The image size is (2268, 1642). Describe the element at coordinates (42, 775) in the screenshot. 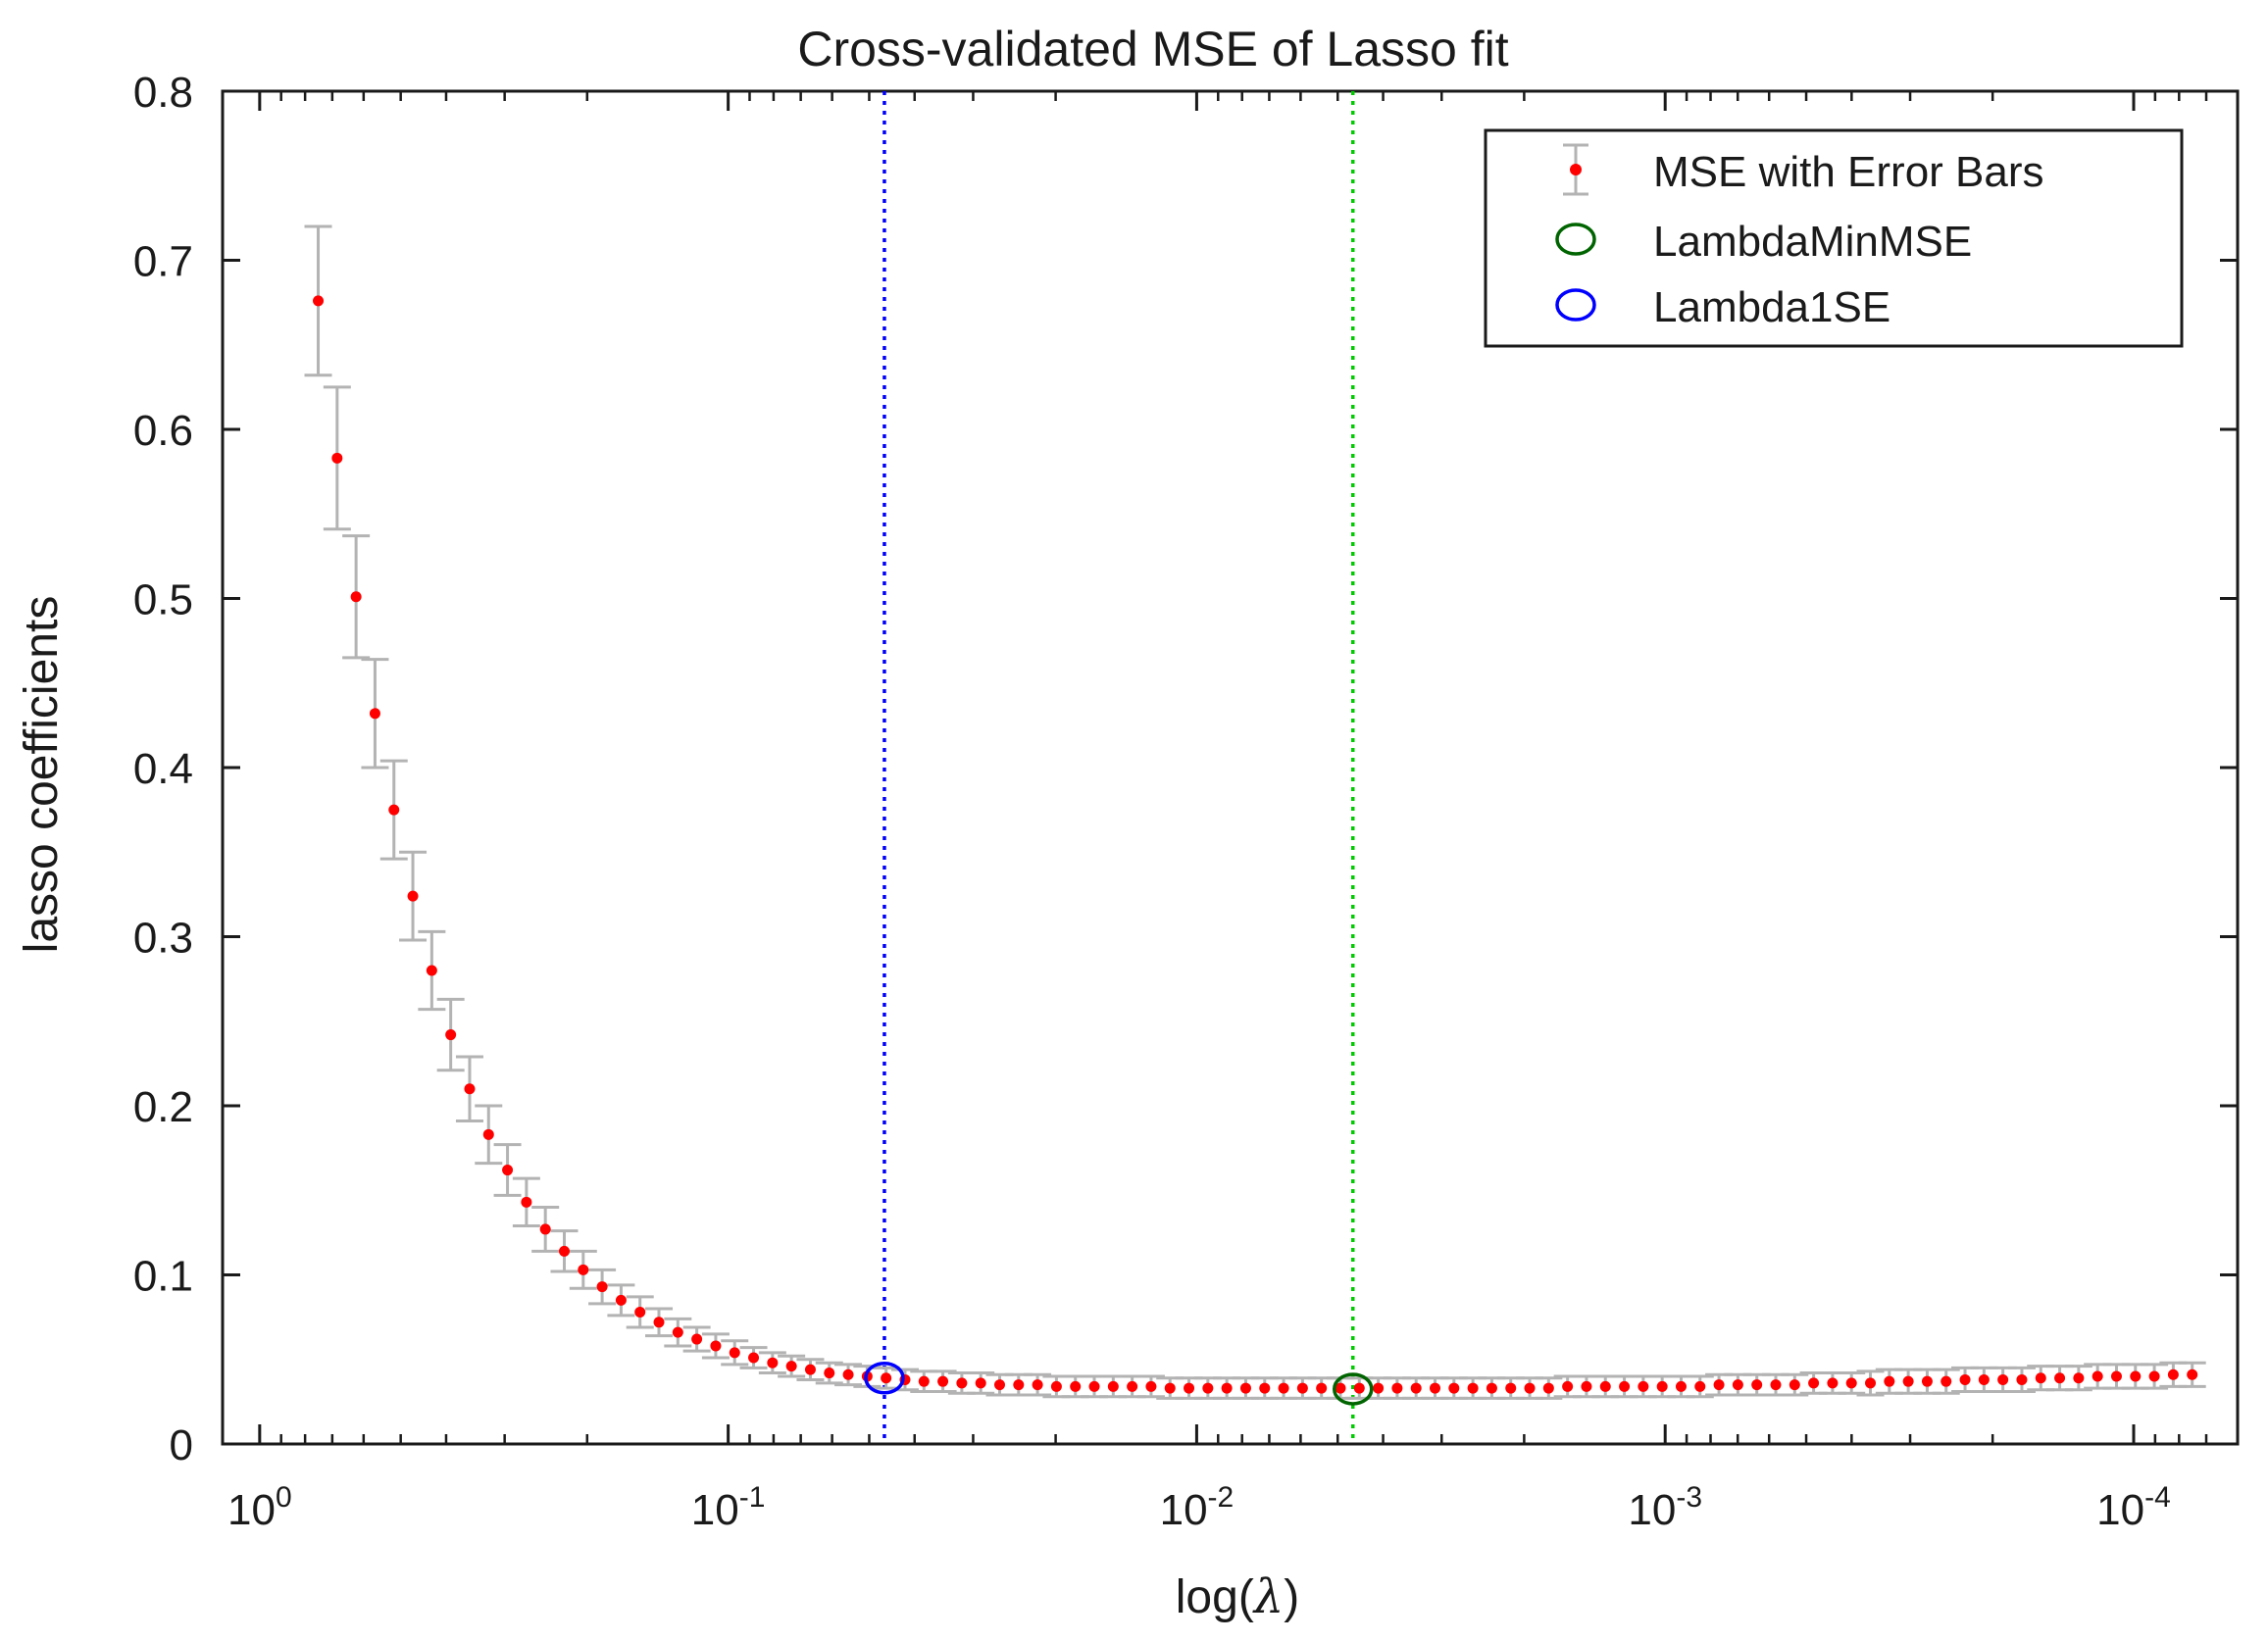

I see `y-axis-label: lasso coefficients` at that location.